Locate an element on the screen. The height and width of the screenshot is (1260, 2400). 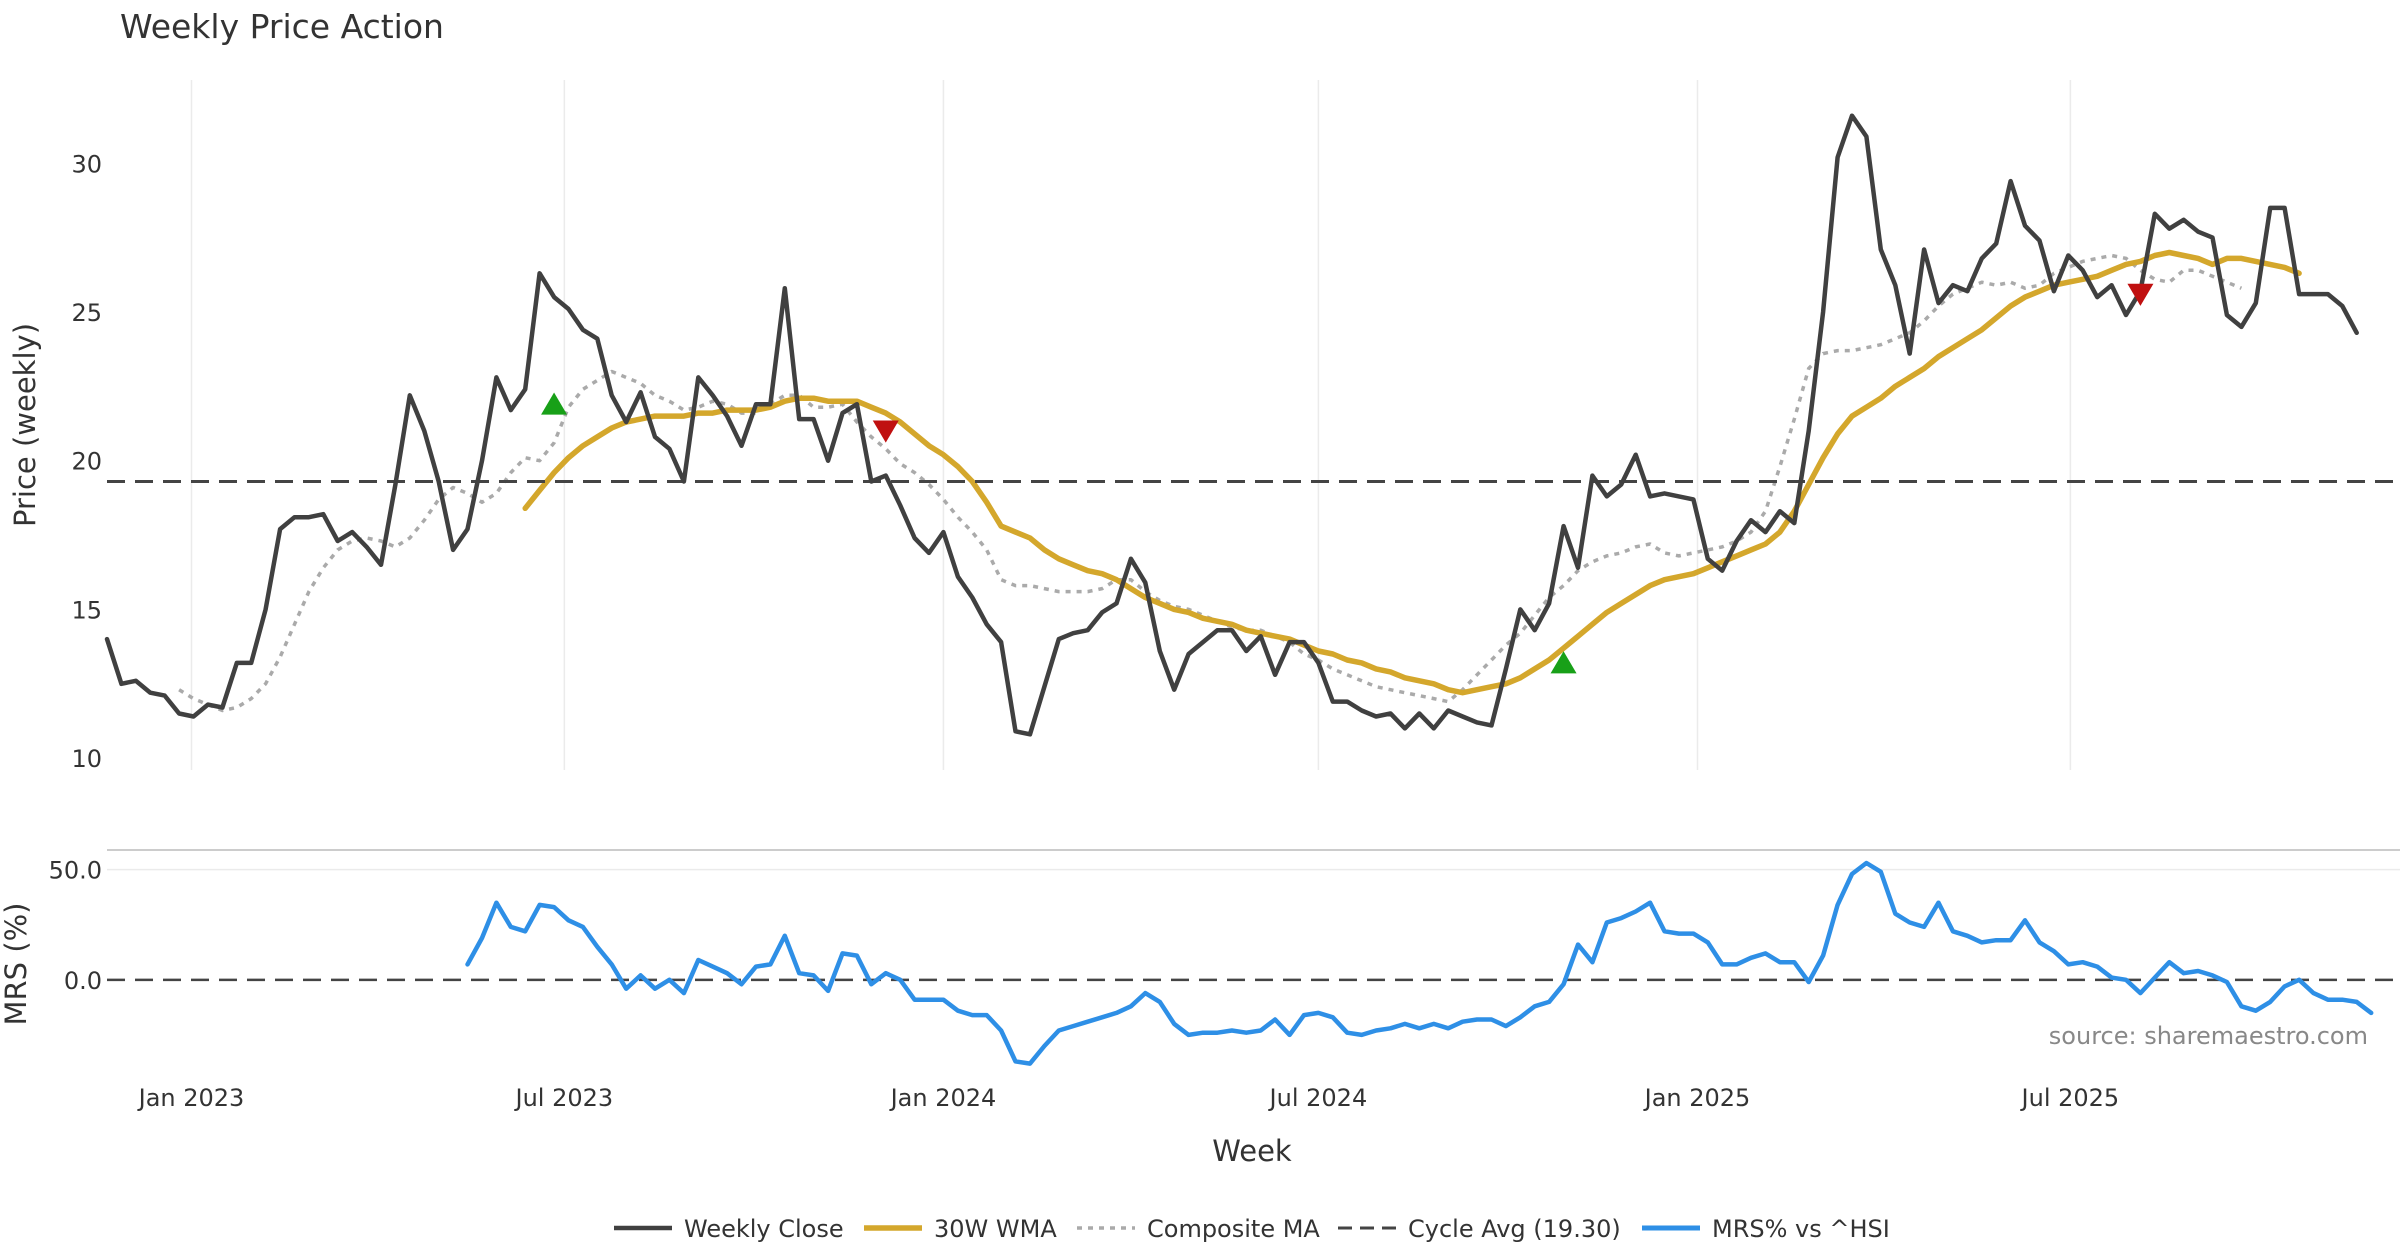
price-y-tick-label: 30 is located at coordinates (86, 164).